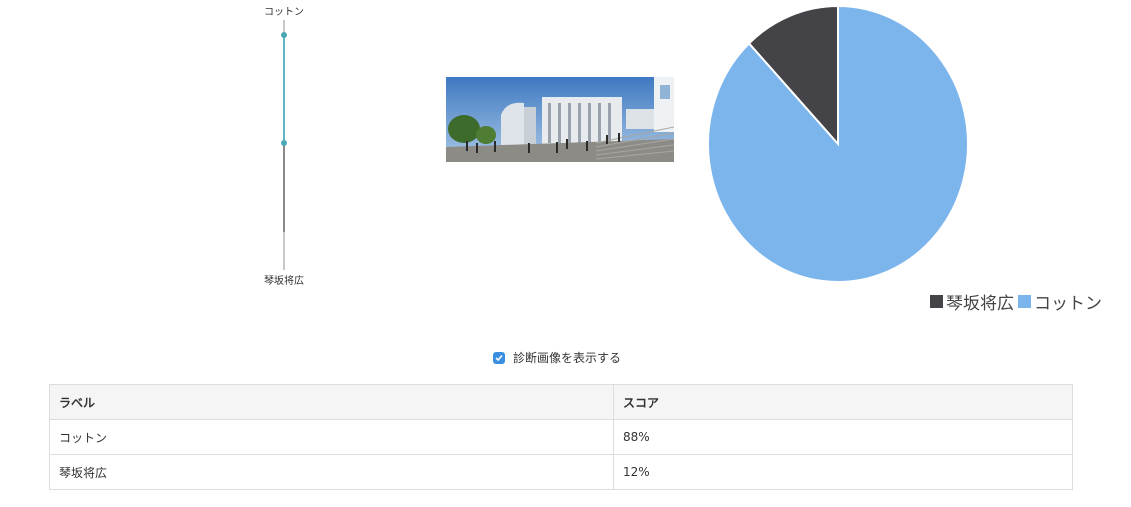  Describe the element at coordinates (1024, 301) in the screenshot. I see `legend-swatch-cotton` at that location.